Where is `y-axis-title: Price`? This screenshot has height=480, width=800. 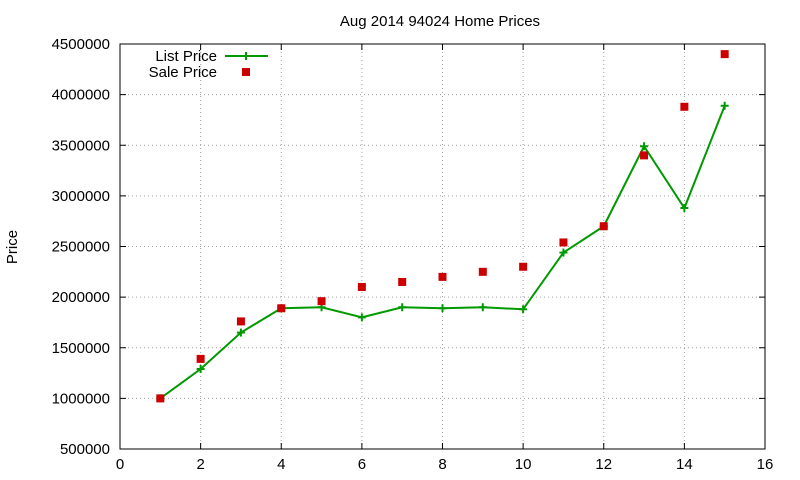
y-axis-title: Price is located at coordinates (12, 247).